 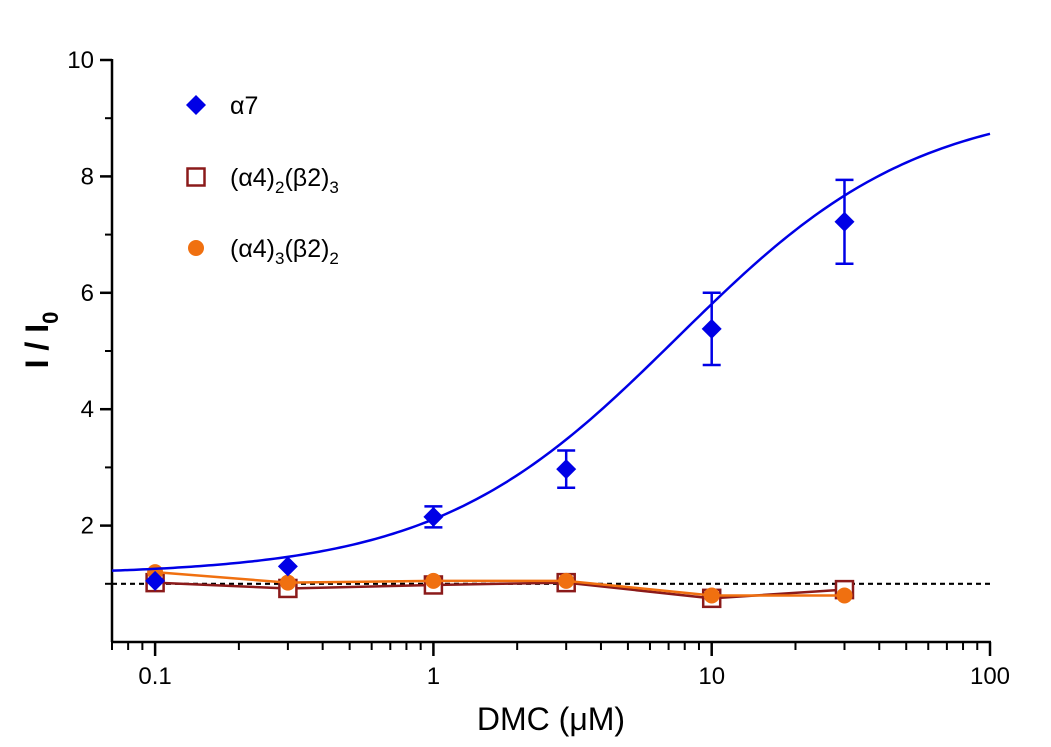 What do you see at coordinates (80, 60) in the screenshot?
I see `y-tick-label: 10` at bounding box center [80, 60].